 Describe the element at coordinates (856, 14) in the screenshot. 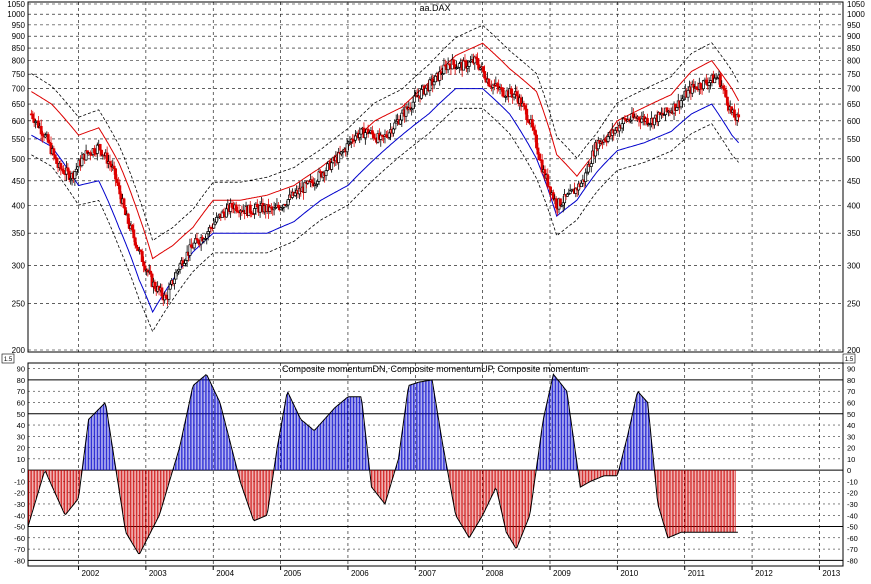

I see `price-tick-label-right: 1000` at that location.